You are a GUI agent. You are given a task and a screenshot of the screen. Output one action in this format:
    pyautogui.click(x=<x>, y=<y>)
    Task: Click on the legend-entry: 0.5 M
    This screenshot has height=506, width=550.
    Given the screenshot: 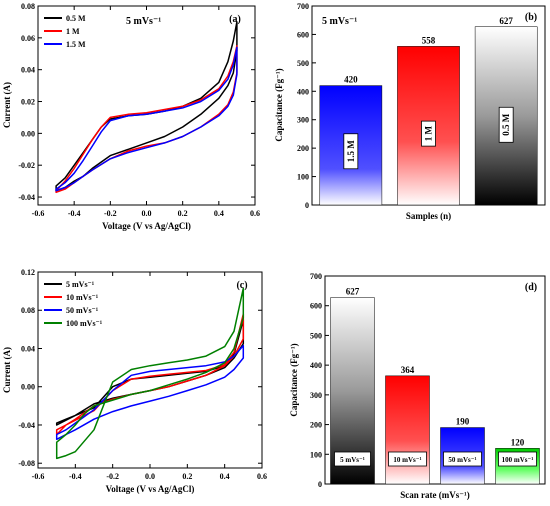 What is the action you would take?
    pyautogui.click(x=76, y=18)
    